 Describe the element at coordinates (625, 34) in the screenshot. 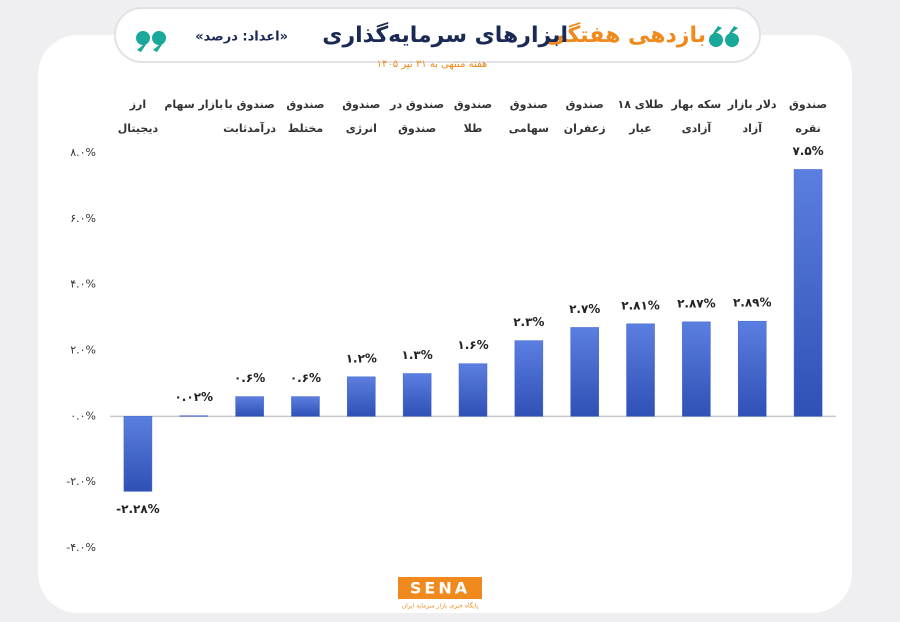

I see `title-accent: بازدهی هفتگی` at that location.